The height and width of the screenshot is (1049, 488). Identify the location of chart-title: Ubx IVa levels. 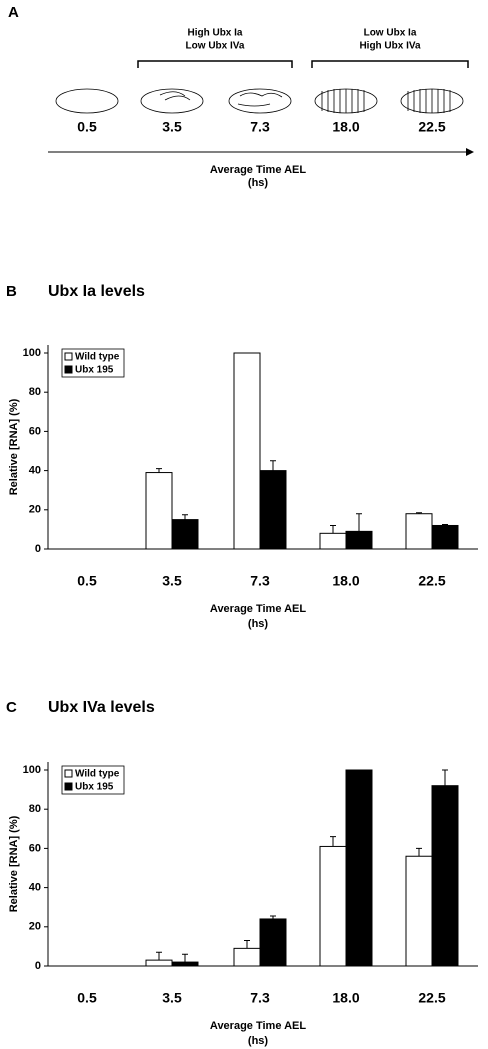
(101, 707).